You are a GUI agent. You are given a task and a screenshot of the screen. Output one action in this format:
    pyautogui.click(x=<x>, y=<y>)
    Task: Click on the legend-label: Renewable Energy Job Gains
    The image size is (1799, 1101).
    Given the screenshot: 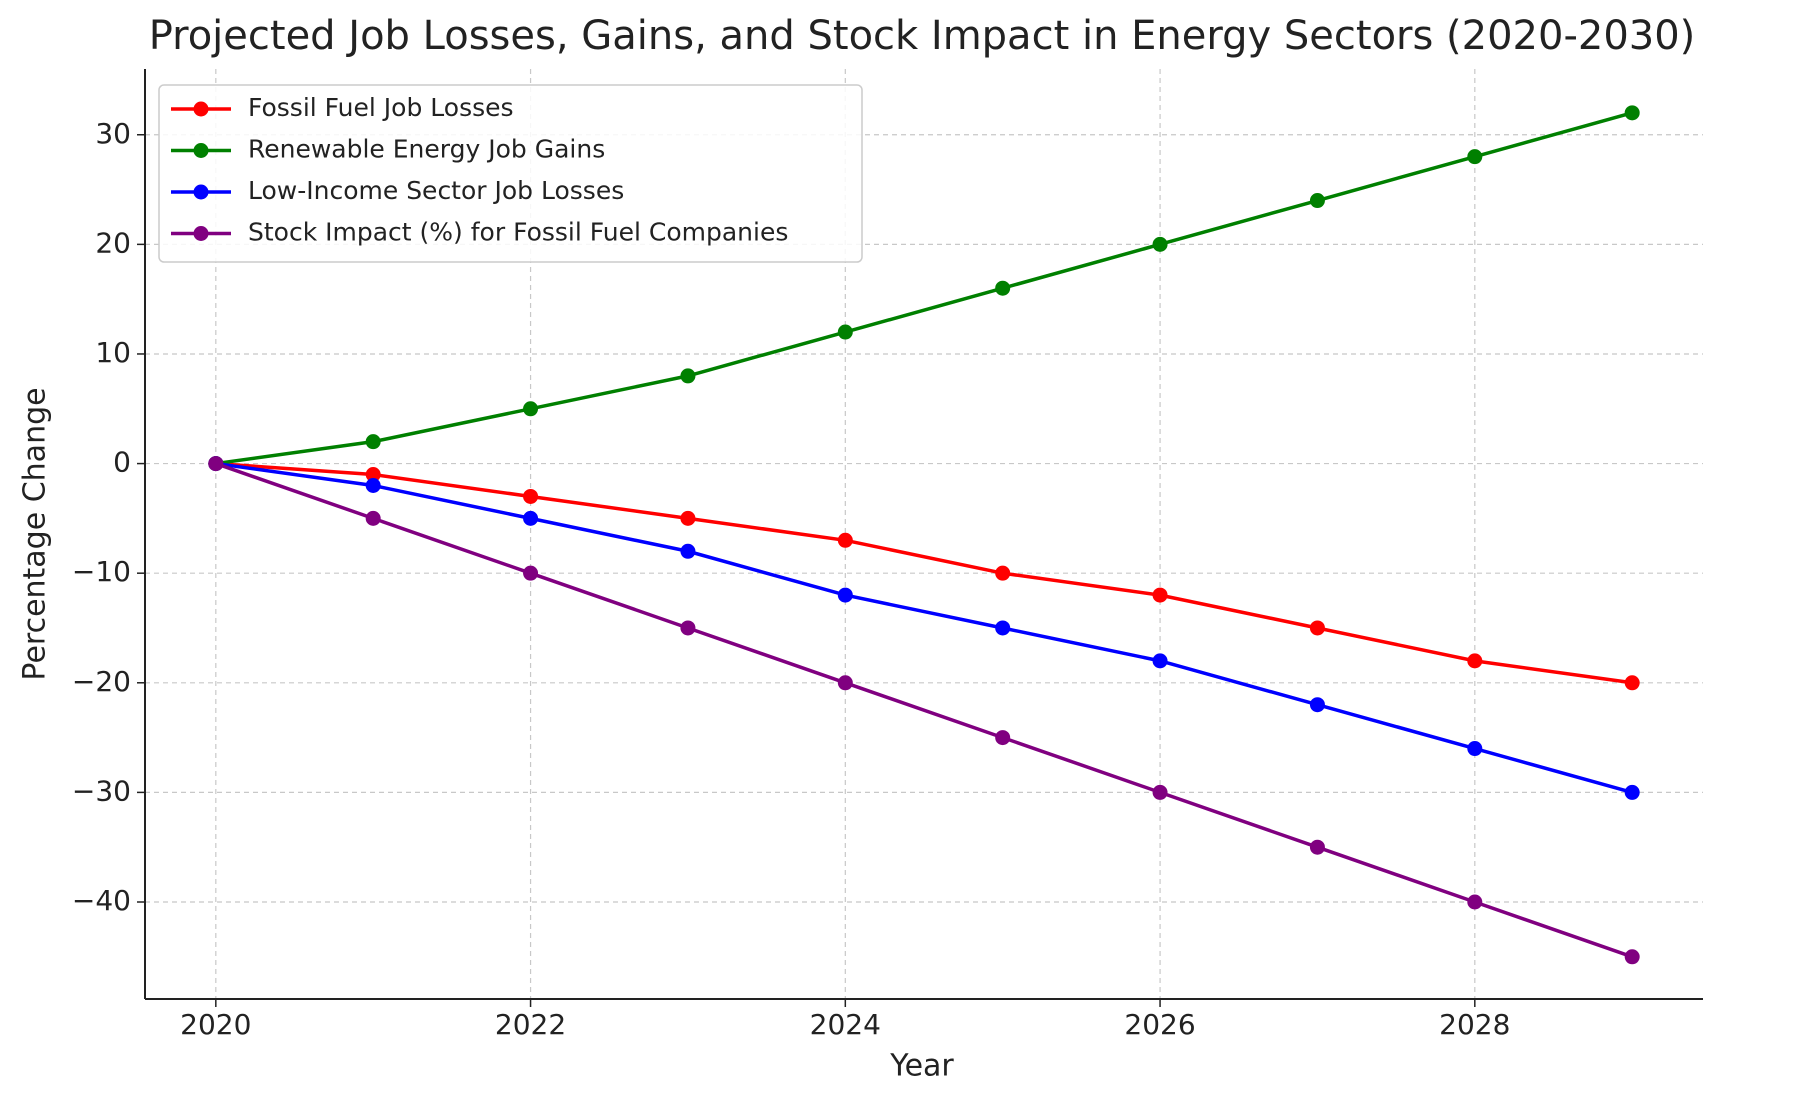 What is the action you would take?
    pyautogui.click(x=426, y=149)
    